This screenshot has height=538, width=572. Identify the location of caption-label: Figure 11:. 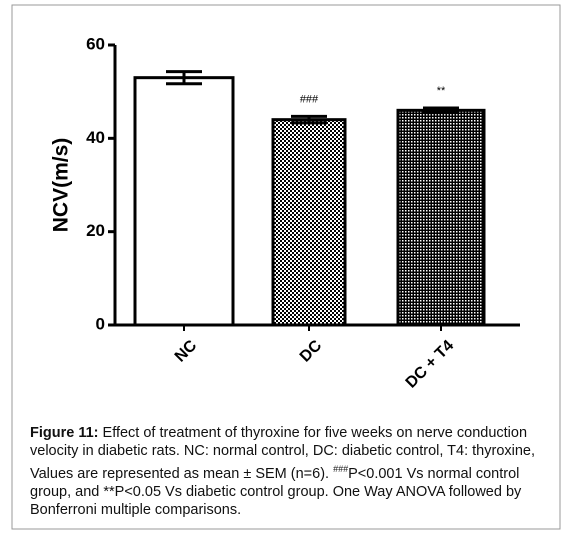
(64, 433).